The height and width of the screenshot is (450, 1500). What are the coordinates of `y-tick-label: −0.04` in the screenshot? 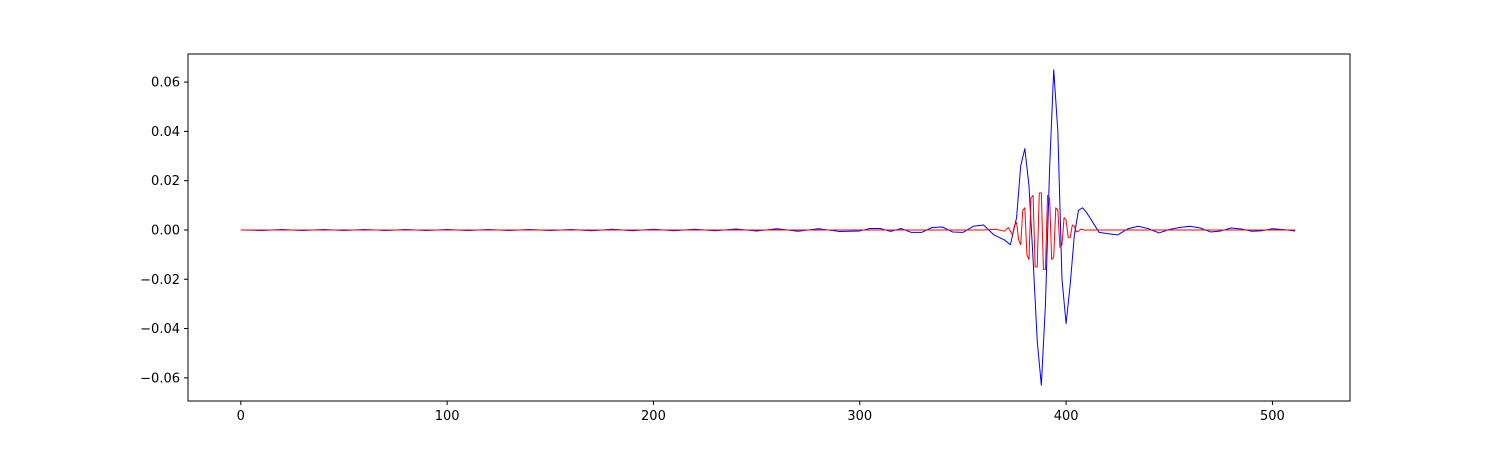 It's located at (160, 329).